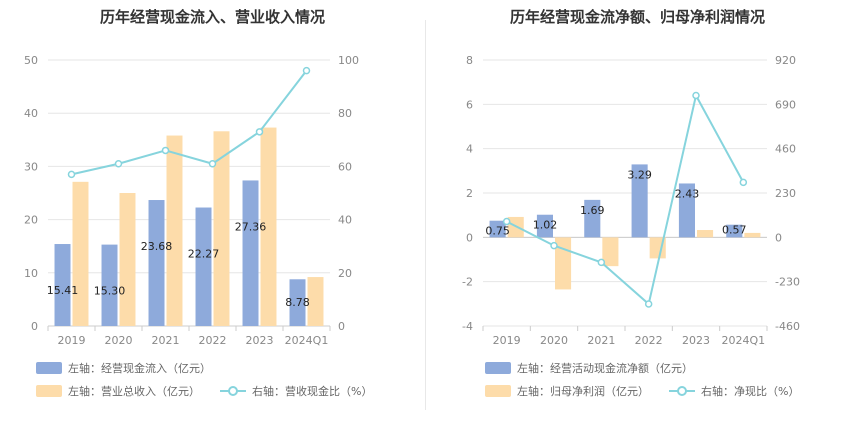 The height and width of the screenshot is (437, 850). I want to click on y-tick-label-right: 230, so click(785, 193).